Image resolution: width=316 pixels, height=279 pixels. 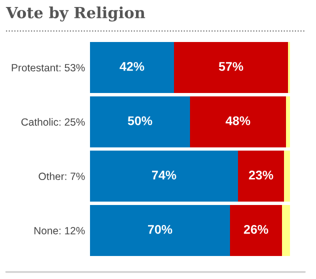 I want to click on data-label: 57%, so click(x=231, y=66).